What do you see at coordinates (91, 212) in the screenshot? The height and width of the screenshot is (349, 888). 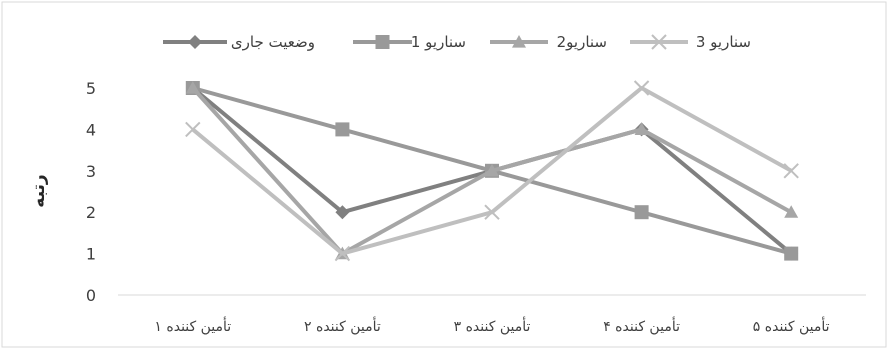 I see `y-tick-label: 2` at bounding box center [91, 212].